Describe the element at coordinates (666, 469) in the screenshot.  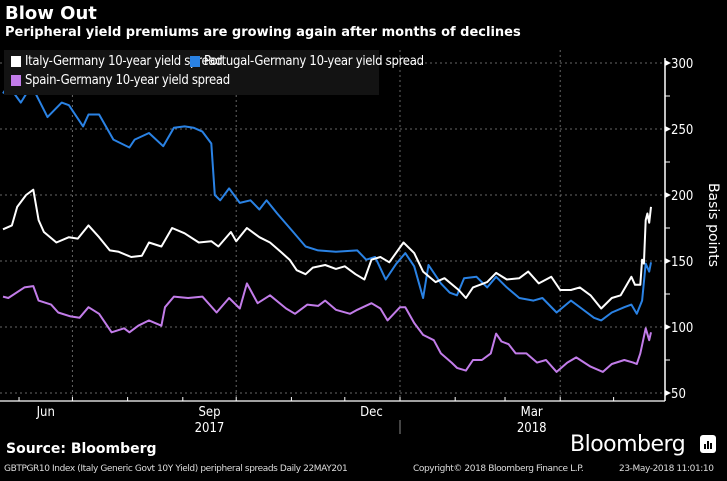
I see `footer-timestamp: 23-May-2018 11:01:10` at that location.